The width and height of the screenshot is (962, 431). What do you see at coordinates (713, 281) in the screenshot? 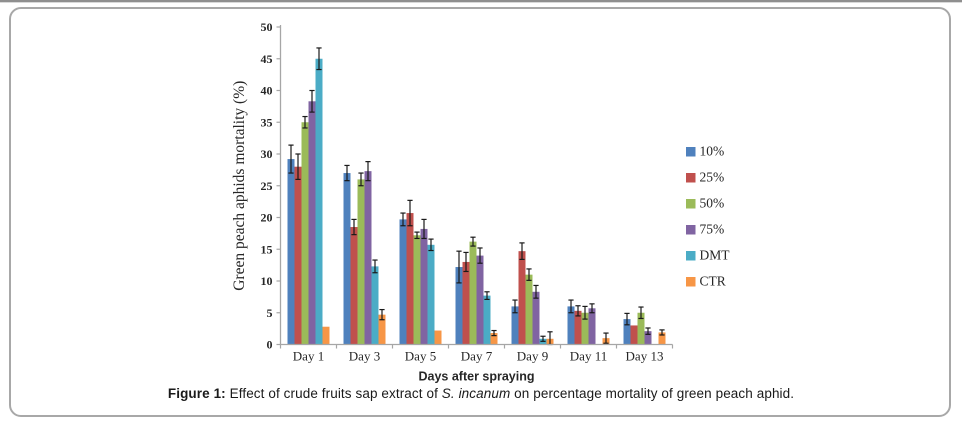
I see `legend-label: CTR` at bounding box center [713, 281].